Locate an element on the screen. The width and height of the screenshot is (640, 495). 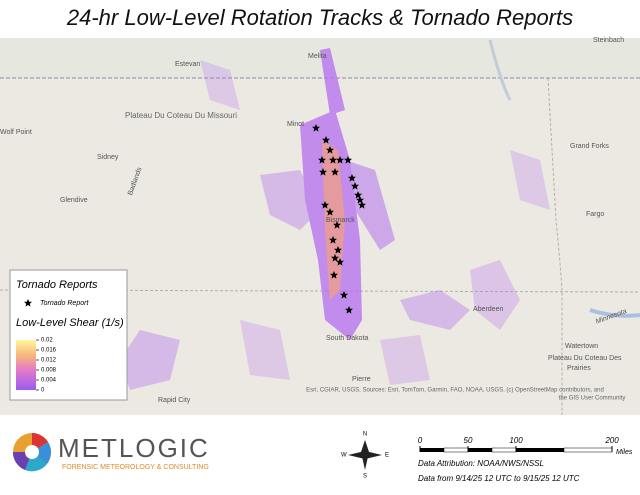
logo-tagline: FORENSIC METEOROLOGY & CONSULTING is located at coordinates (135, 467).